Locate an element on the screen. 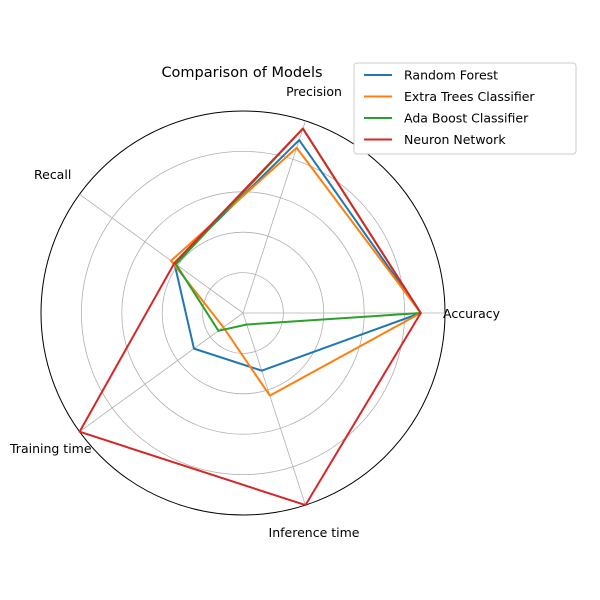 This screenshot has height=600, width=600. axis-label-inference-time: Inference time is located at coordinates (314, 532).